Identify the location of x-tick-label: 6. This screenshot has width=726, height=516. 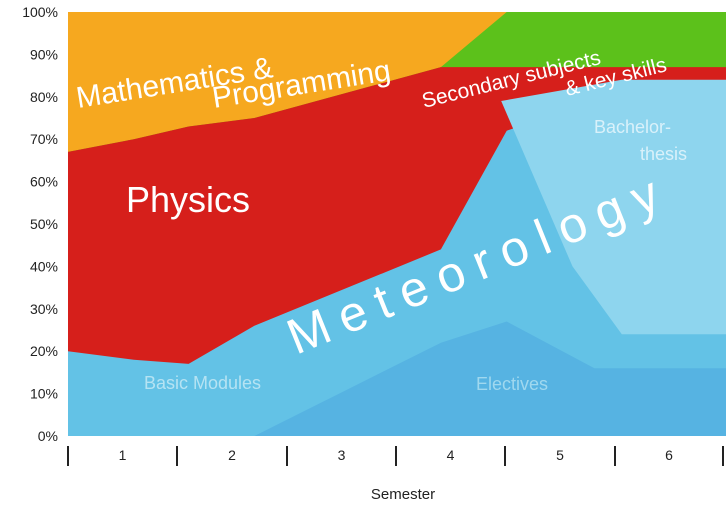
(669, 455).